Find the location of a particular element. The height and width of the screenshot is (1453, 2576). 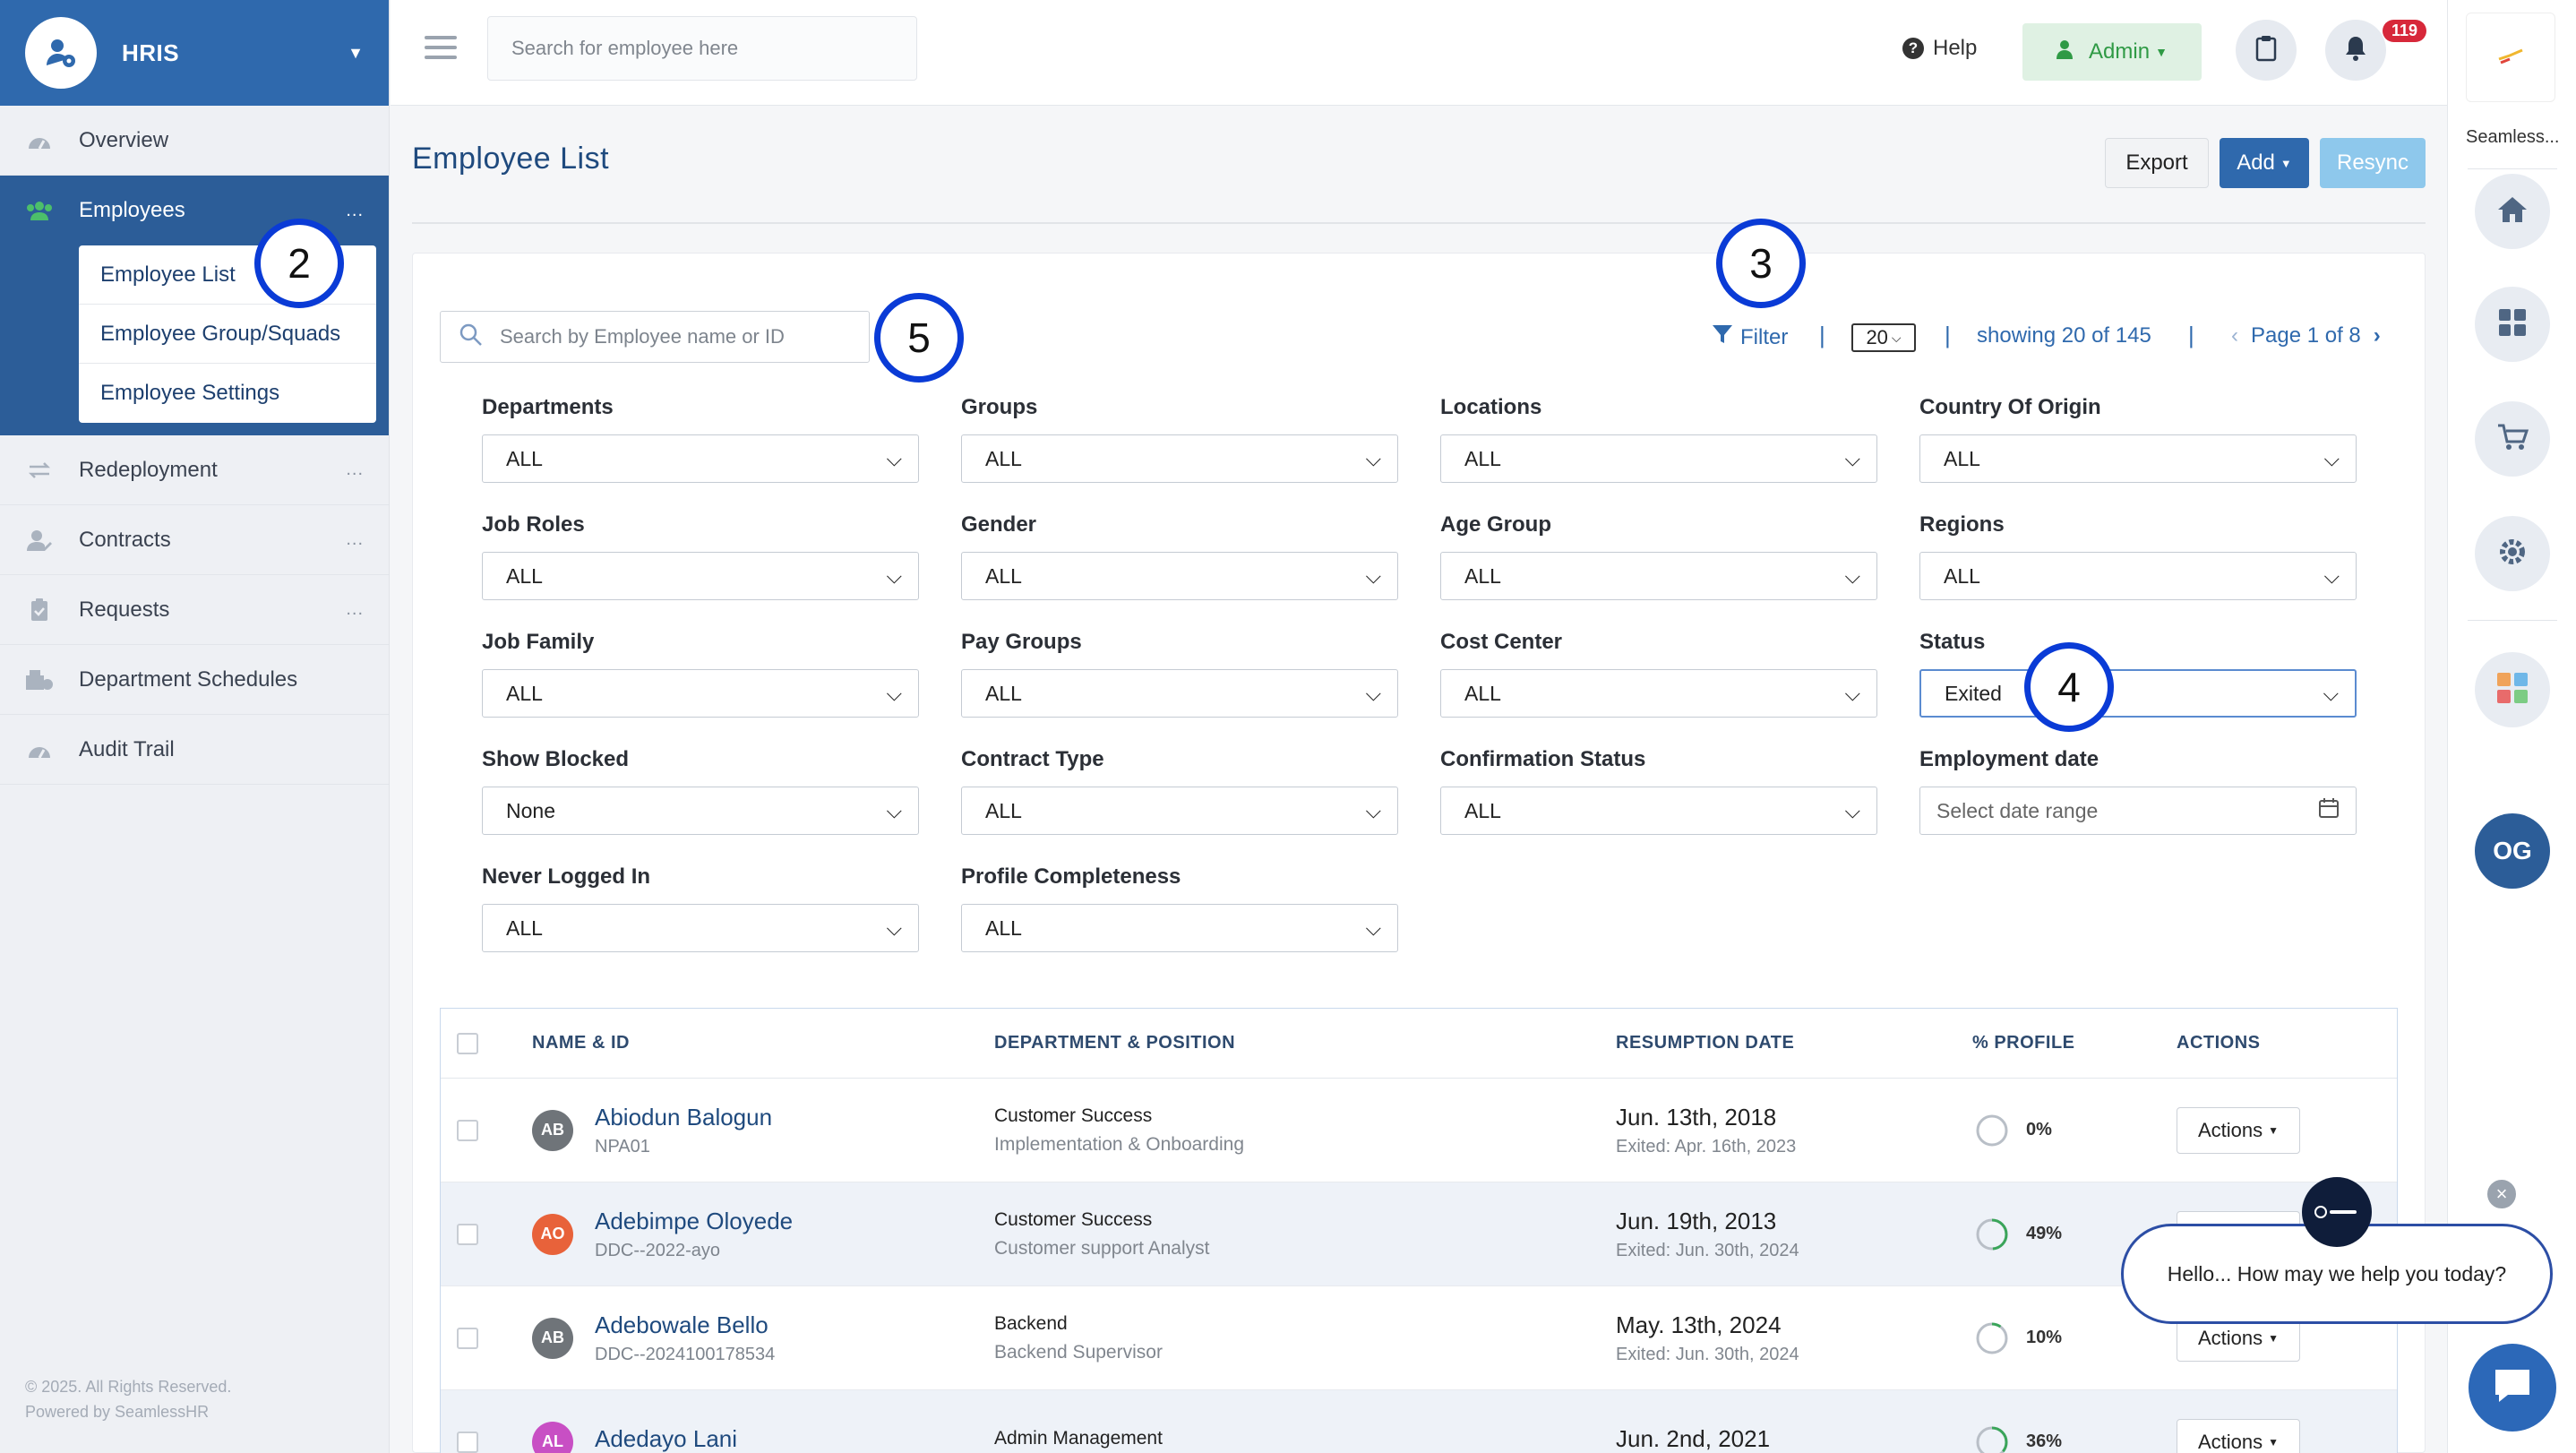

select-all-checkbox is located at coordinates (467, 1043).